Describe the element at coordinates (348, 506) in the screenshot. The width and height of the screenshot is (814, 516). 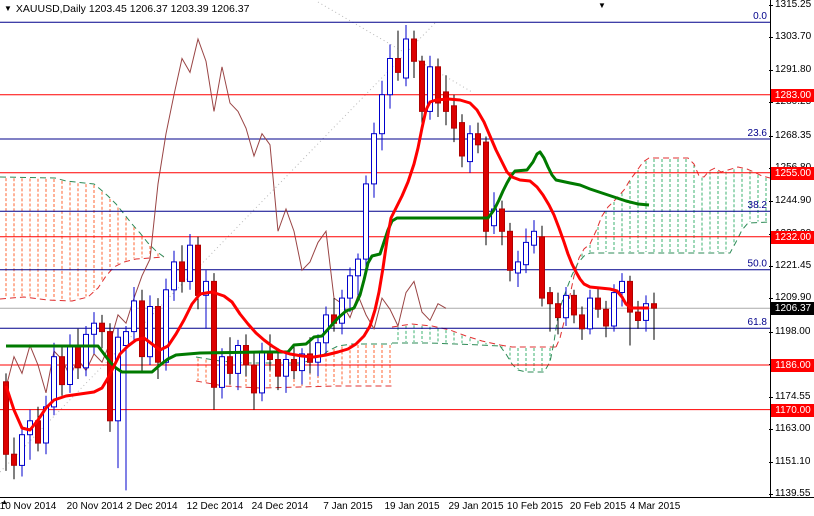
I see `date-tick-label: 7 Jan 2015` at that location.